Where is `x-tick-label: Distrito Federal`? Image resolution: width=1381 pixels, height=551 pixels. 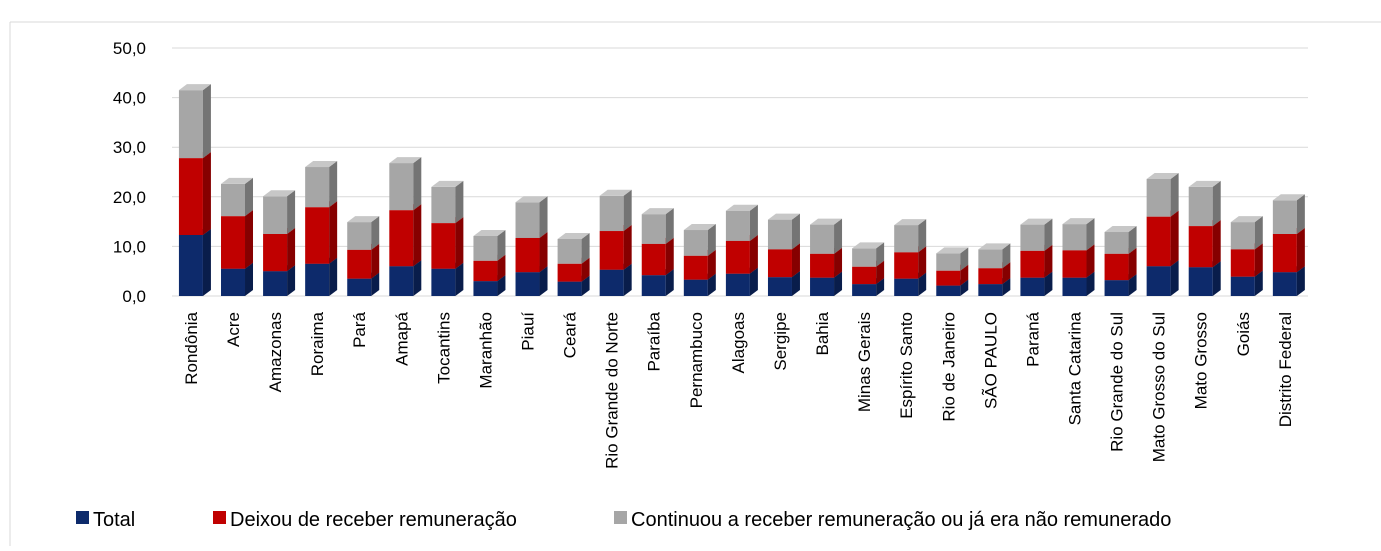
x-tick-label: Distrito Federal is located at coordinates (1285, 369).